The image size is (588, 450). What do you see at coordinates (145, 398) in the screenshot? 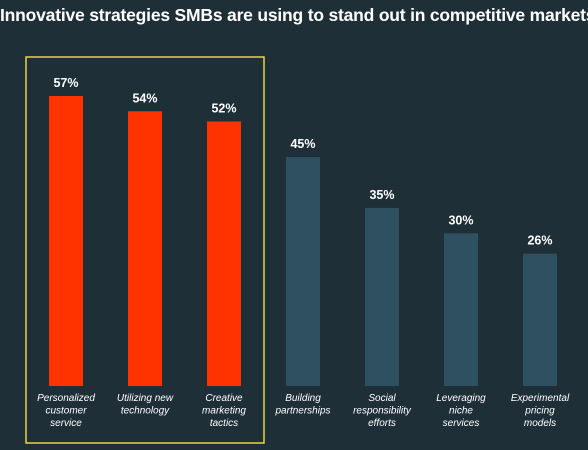
I see `category-label-line: Utilizing new` at bounding box center [145, 398].